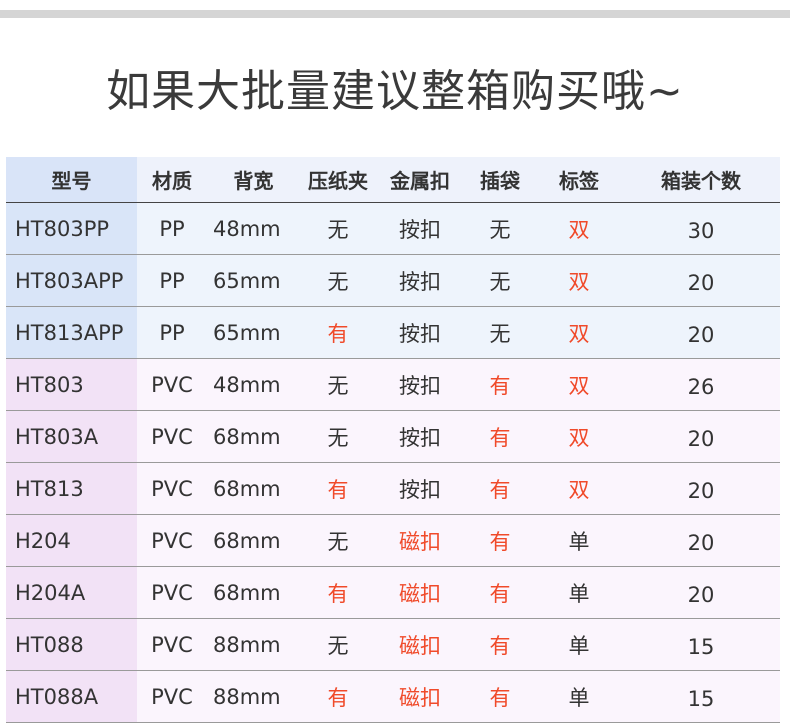  I want to click on table-row: HT088 PVC 88mm 无磁扣有单 15, so click(393, 644).